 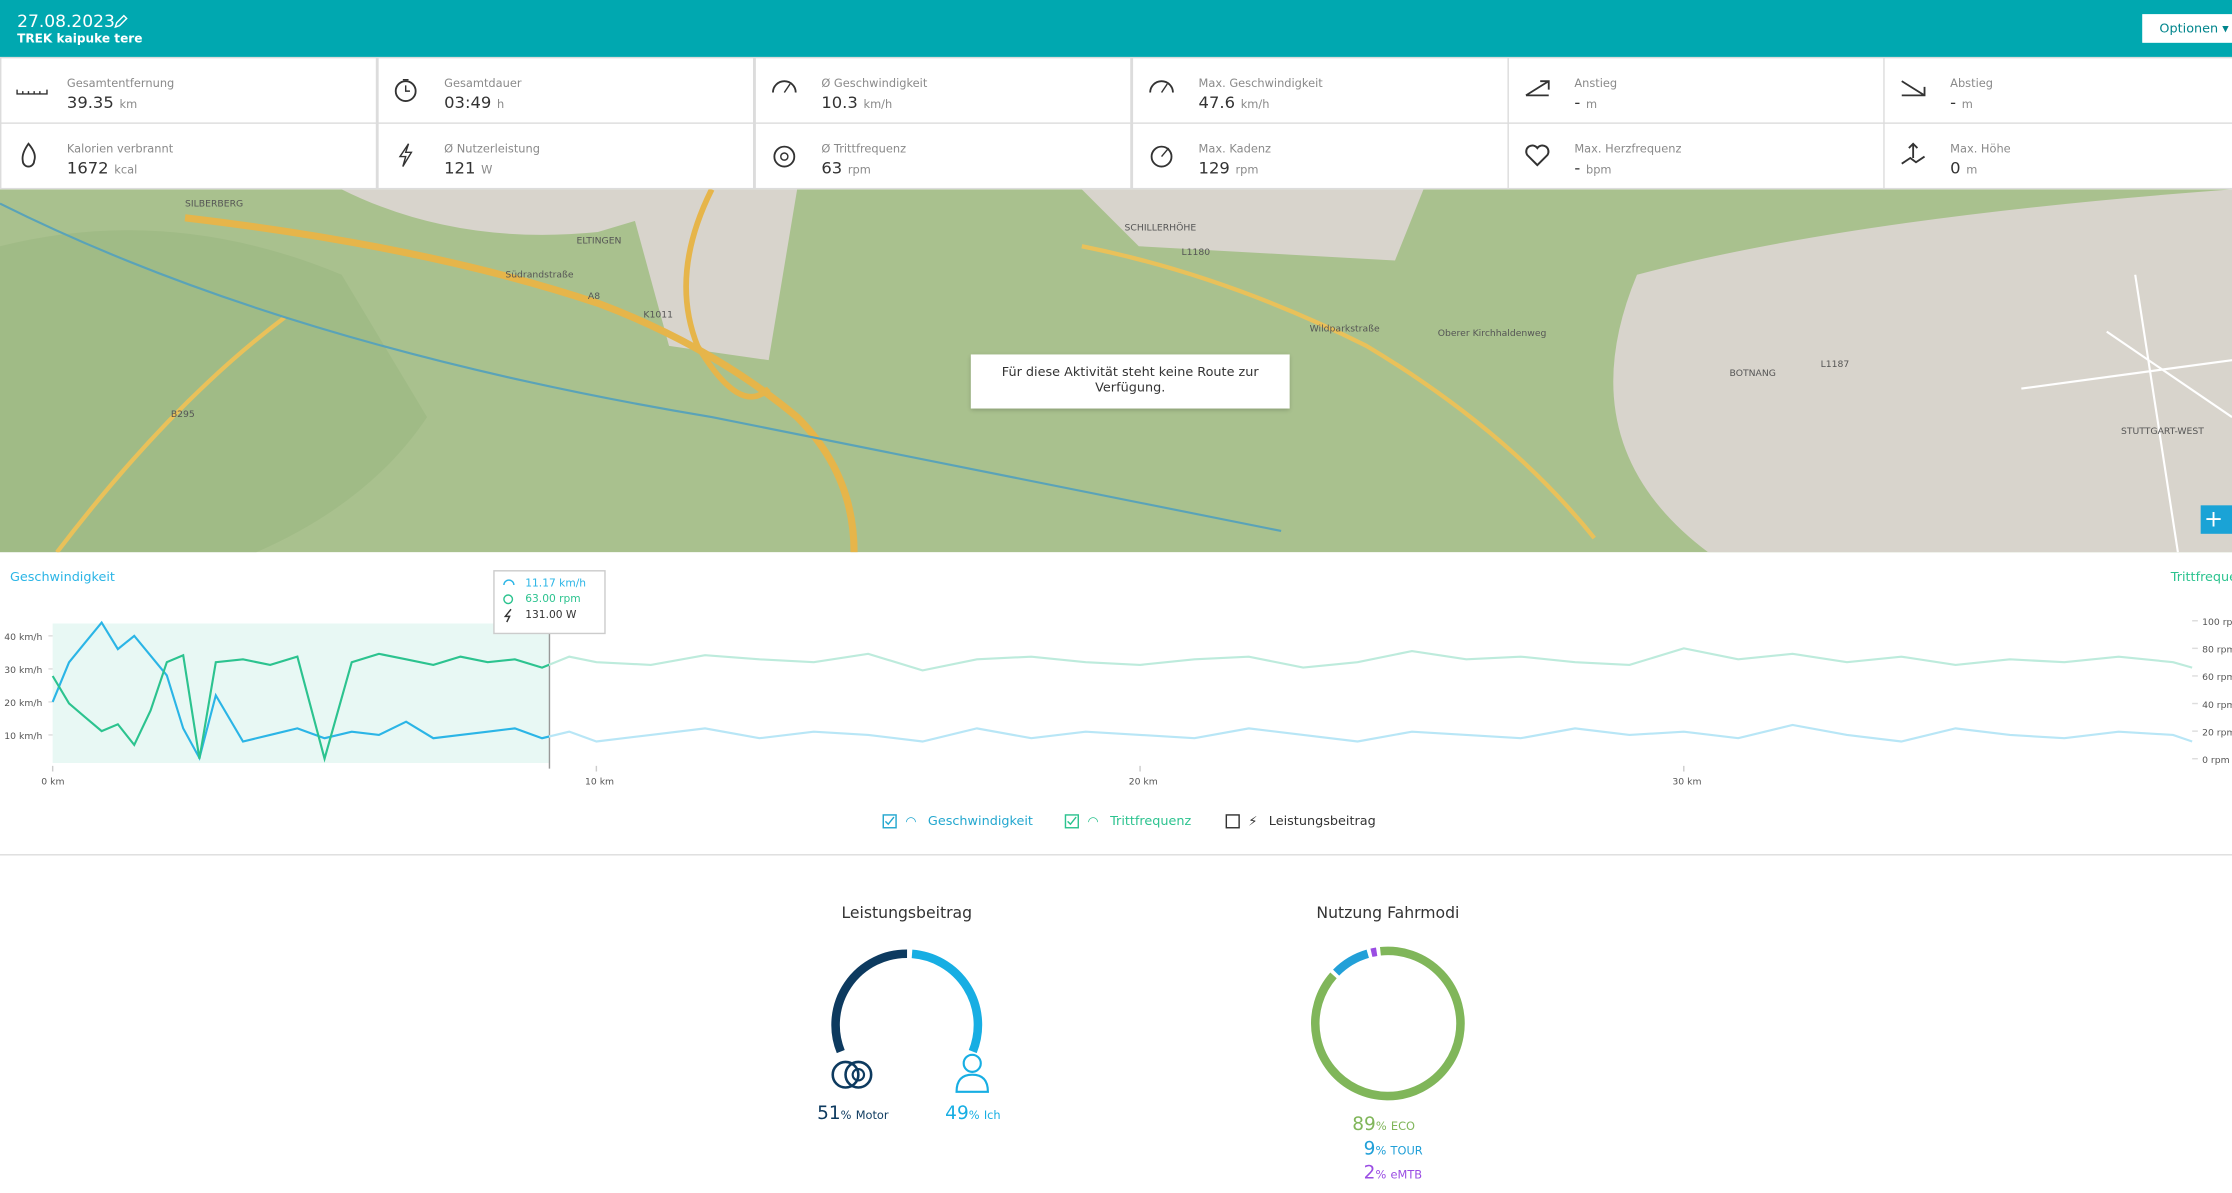 What do you see at coordinates (121, 21) in the screenshot?
I see `edit-icon` at bounding box center [121, 21].